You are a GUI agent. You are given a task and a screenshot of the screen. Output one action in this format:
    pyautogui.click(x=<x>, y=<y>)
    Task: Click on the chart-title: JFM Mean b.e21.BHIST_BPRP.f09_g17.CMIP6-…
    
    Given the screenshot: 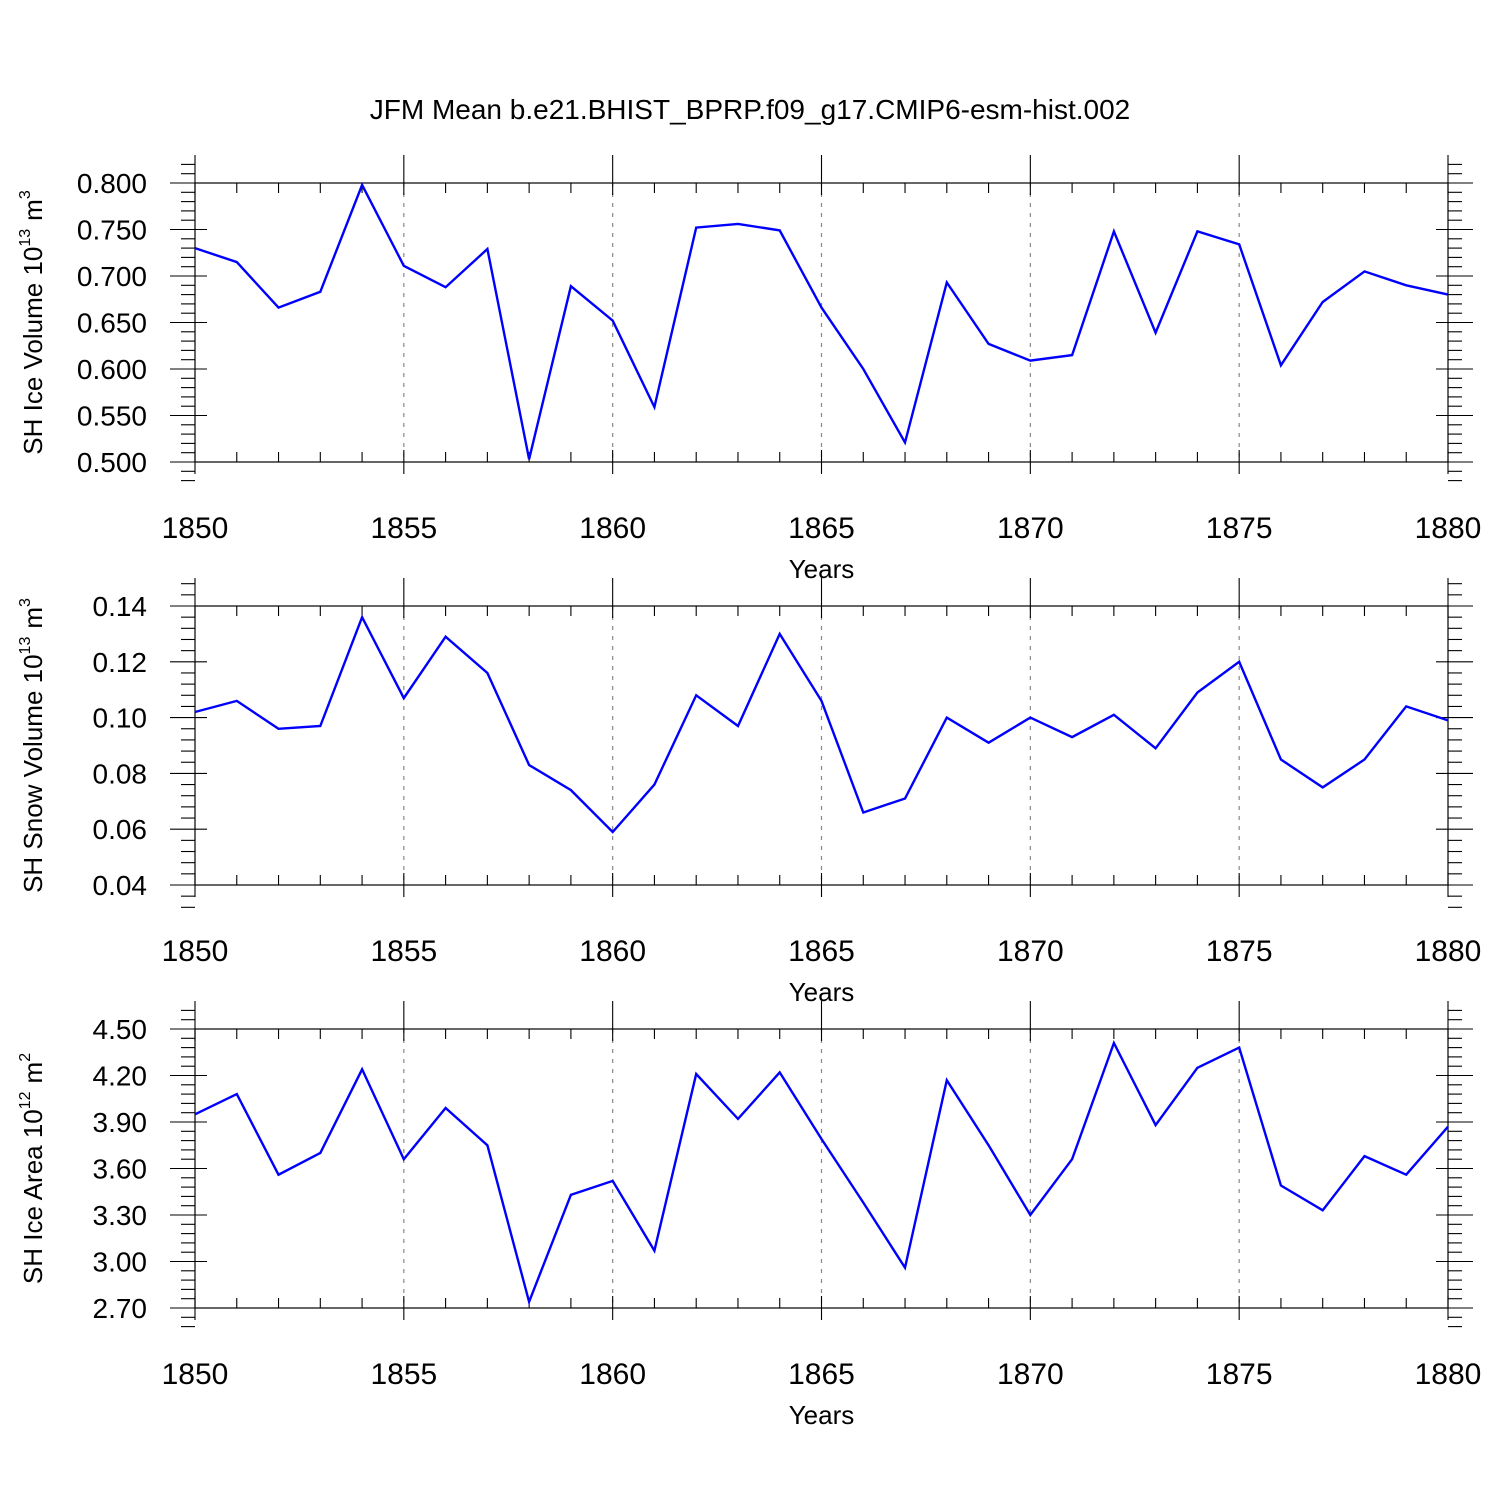 What is the action you would take?
    pyautogui.click(x=750, y=109)
    